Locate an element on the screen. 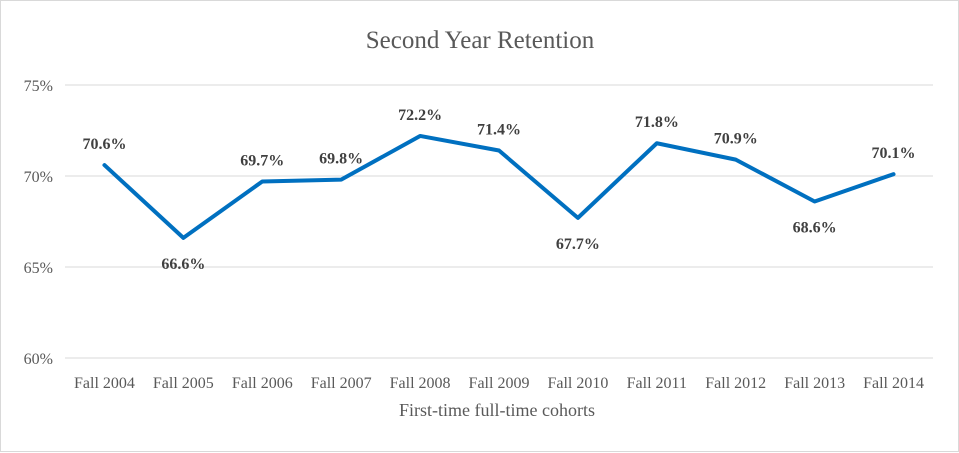 The width and height of the screenshot is (959, 453). data-label: 67.7% is located at coordinates (578, 244).